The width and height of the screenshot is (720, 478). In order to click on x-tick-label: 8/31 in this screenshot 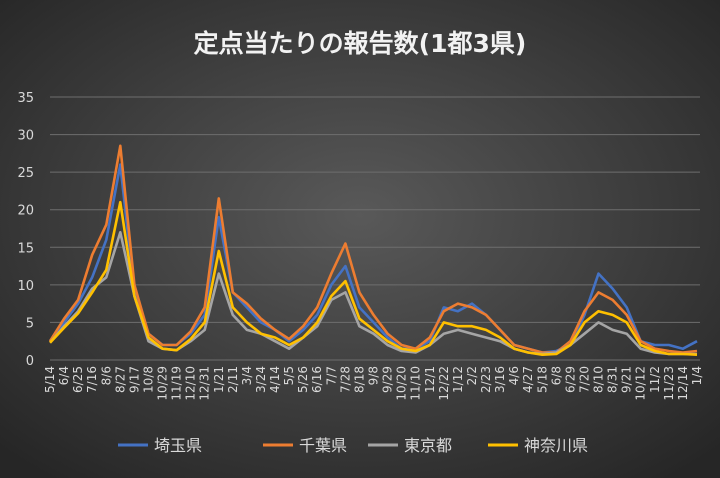, I will do `click(613, 379)`.